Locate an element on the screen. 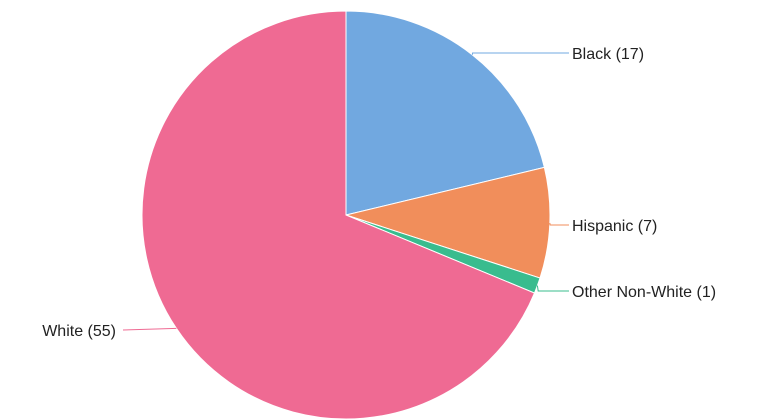 The image size is (780, 420). leader-line-black is located at coordinates (520, 53).